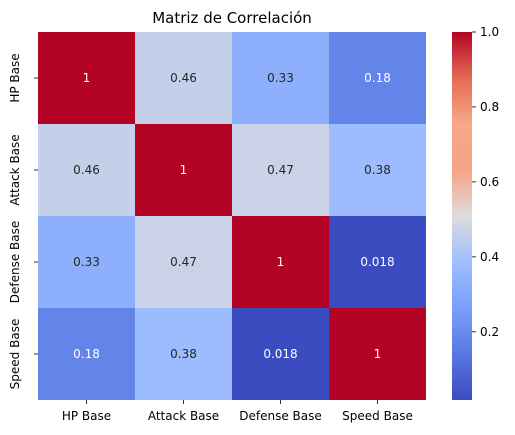 Image resolution: width=515 pixels, height=435 pixels. What do you see at coordinates (489, 332) in the screenshot?
I see `colorbar-tick-label: 0.2` at bounding box center [489, 332].